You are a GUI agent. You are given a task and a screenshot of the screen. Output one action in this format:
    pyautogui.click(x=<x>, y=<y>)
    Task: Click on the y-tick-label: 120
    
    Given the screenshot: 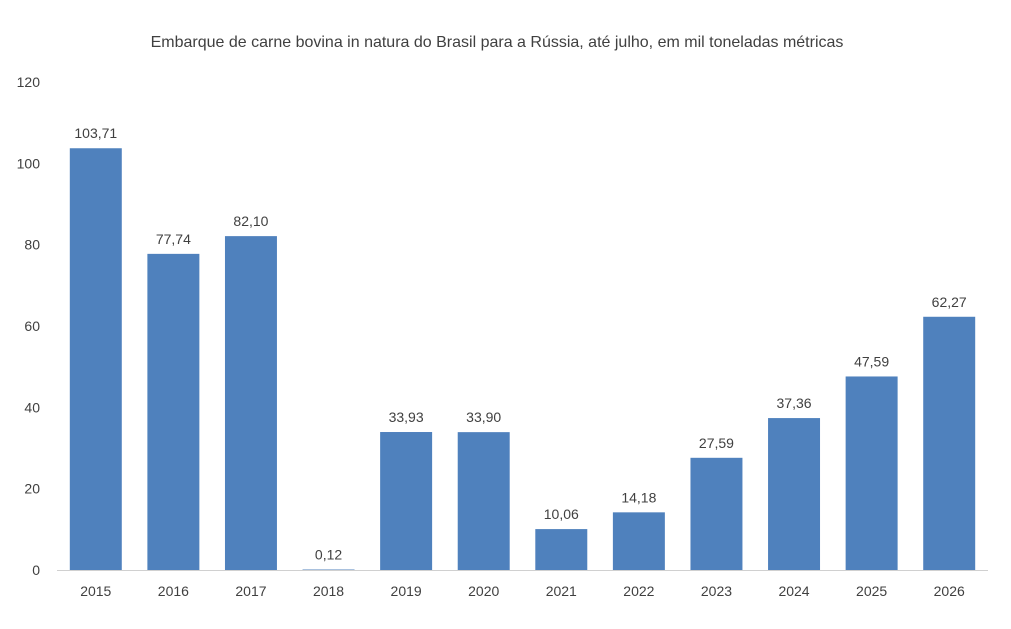 What is the action you would take?
    pyautogui.click(x=29, y=82)
    